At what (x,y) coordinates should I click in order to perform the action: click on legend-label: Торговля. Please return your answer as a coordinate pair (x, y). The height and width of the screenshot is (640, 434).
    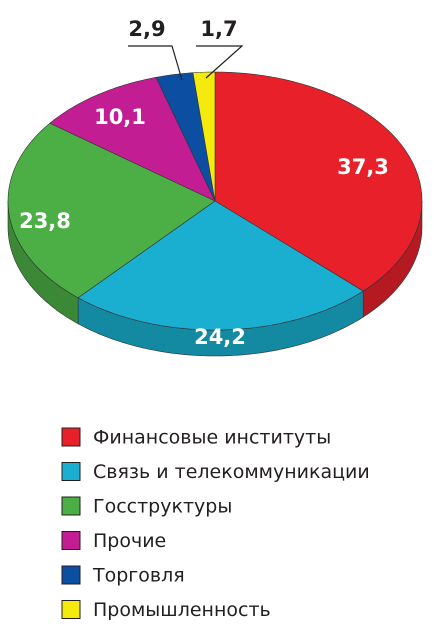
    Looking at the image, I should click on (138, 576).